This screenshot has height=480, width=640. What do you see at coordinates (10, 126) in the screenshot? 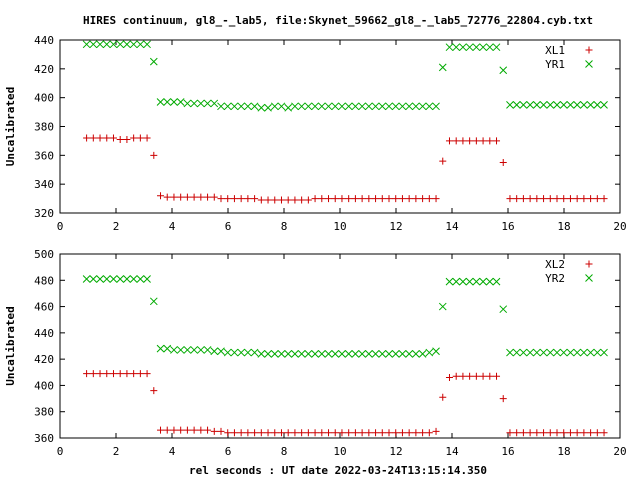
I see `y-axis-label: Uncalibrated` at bounding box center [10, 126].